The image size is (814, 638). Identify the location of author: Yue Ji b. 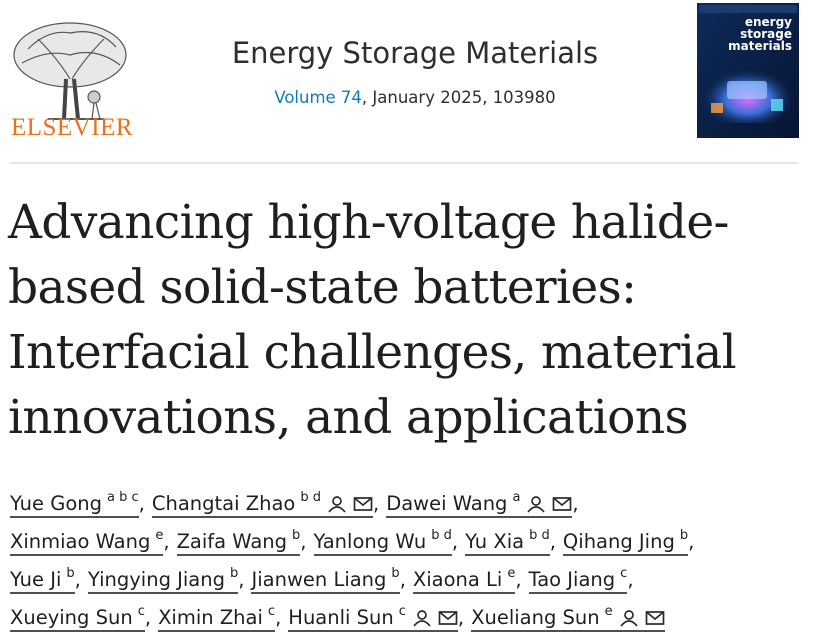
(42, 580).